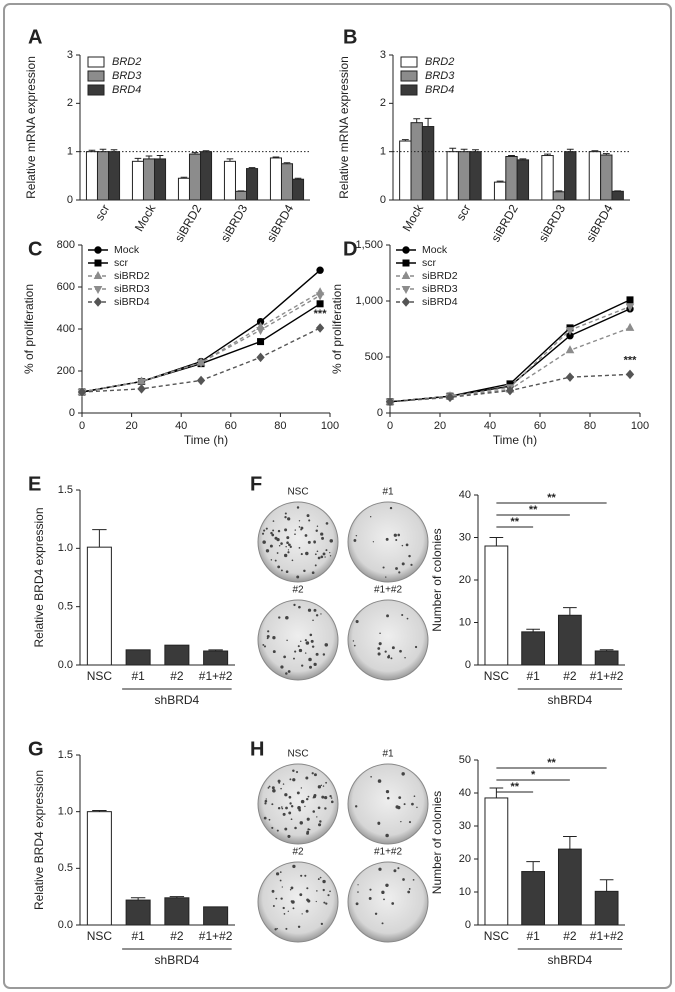 The width and height of the screenshot is (675, 992). Describe the element at coordinates (409, 76) in the screenshot. I see `legend-swatch` at that location.